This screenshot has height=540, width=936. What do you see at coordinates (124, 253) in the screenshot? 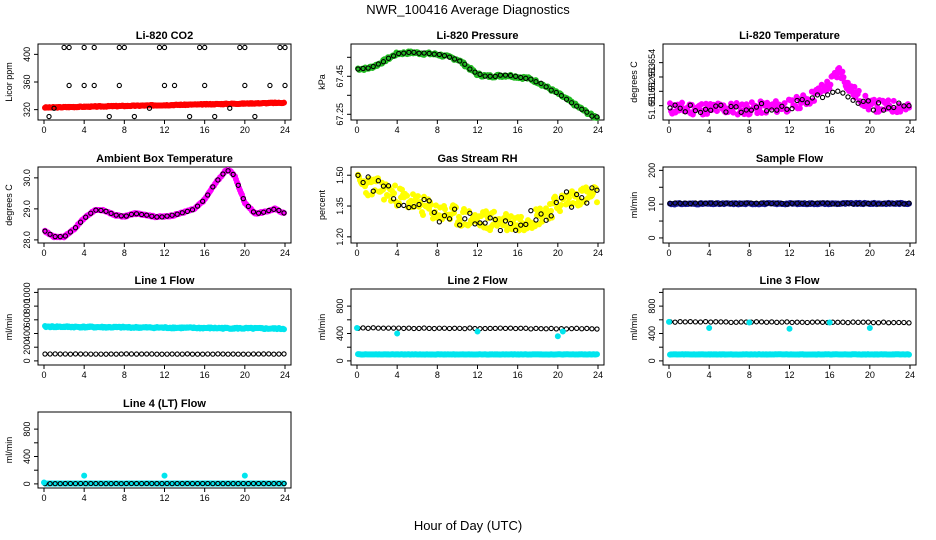
I see `x-tick-label: 8` at bounding box center [124, 253].